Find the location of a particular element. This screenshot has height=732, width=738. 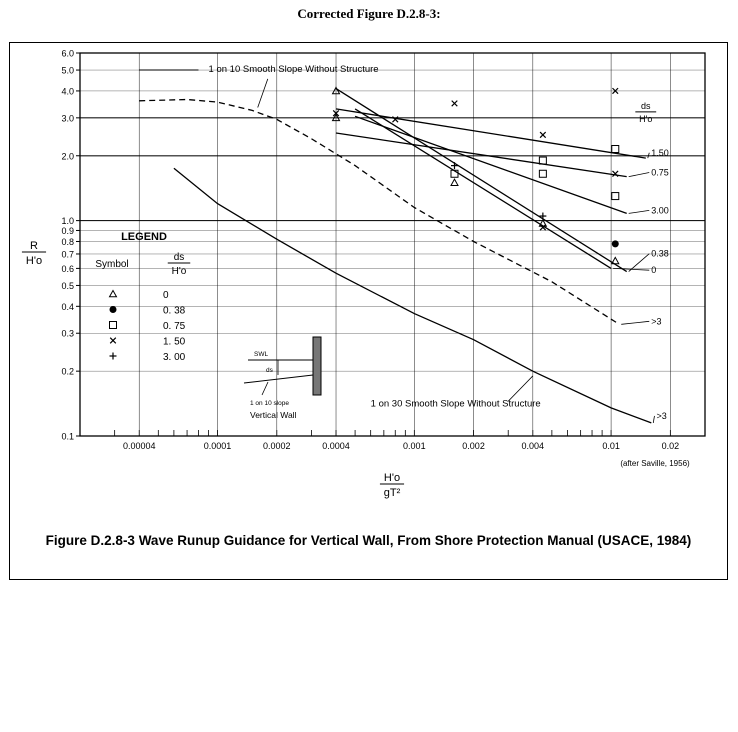

x-axis-label-num: H'o is located at coordinates (392, 478).